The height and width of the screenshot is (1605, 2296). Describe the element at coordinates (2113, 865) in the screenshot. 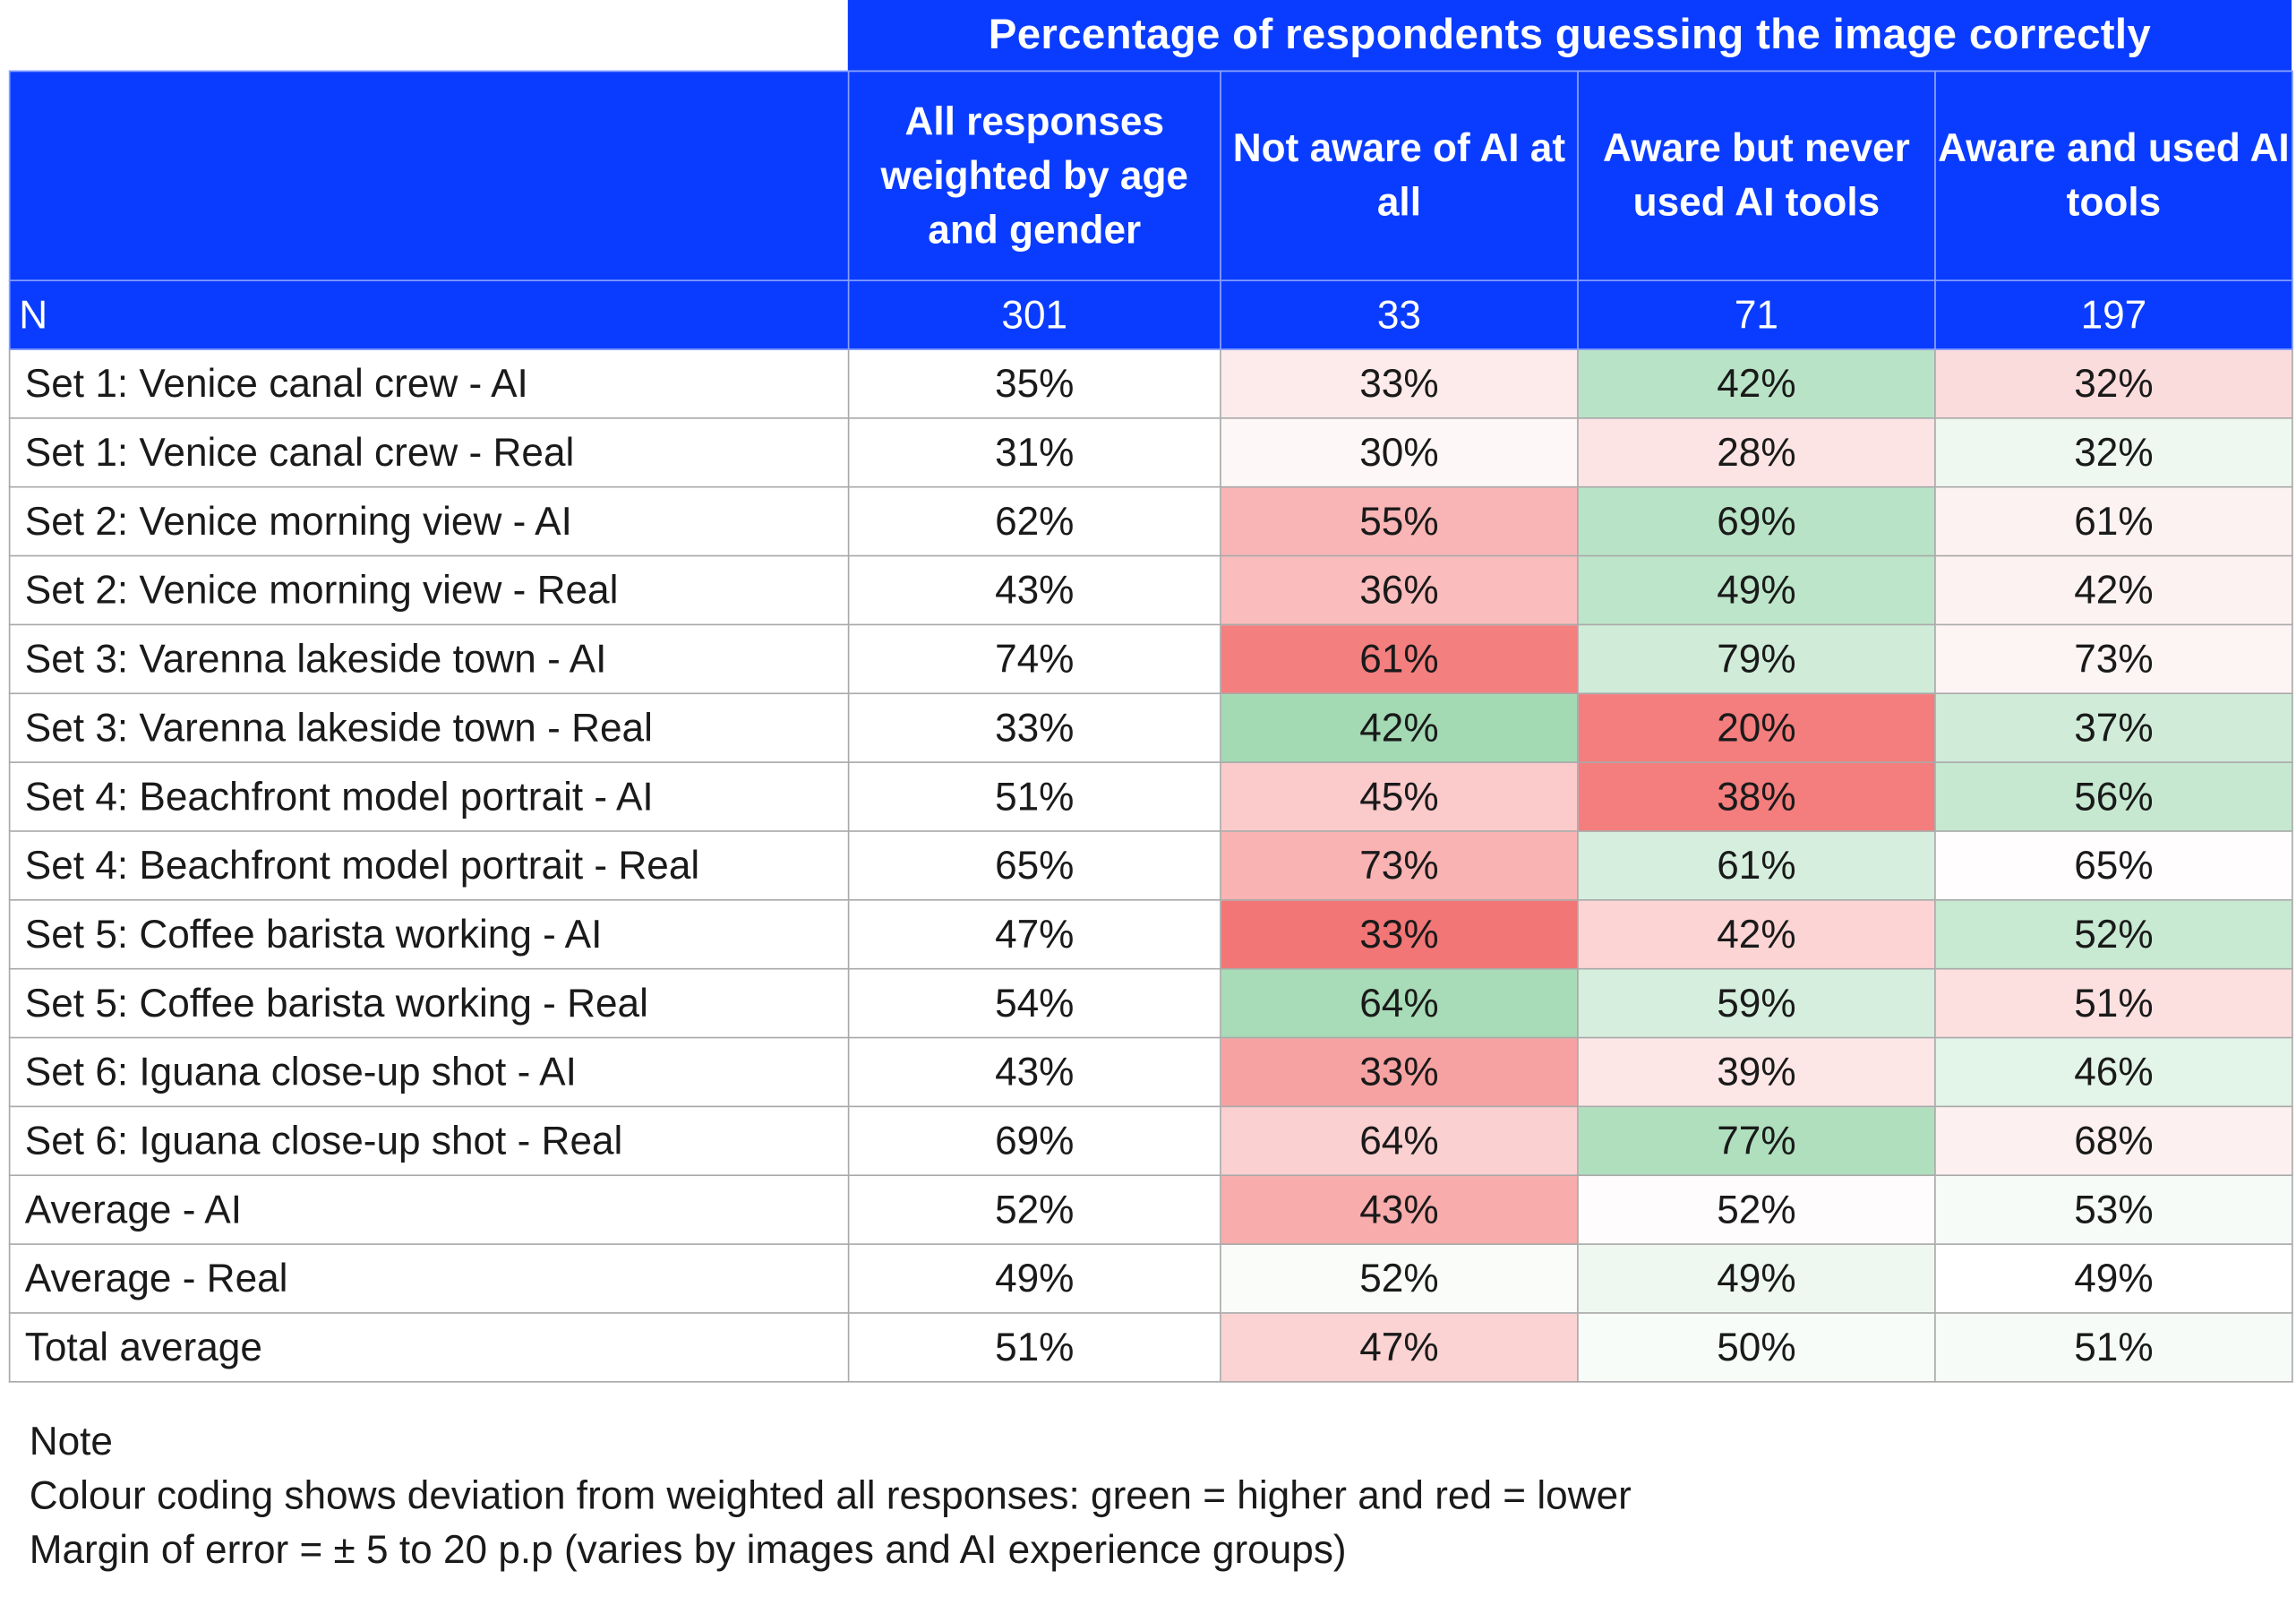

I see `value-cell: 65%` at that location.